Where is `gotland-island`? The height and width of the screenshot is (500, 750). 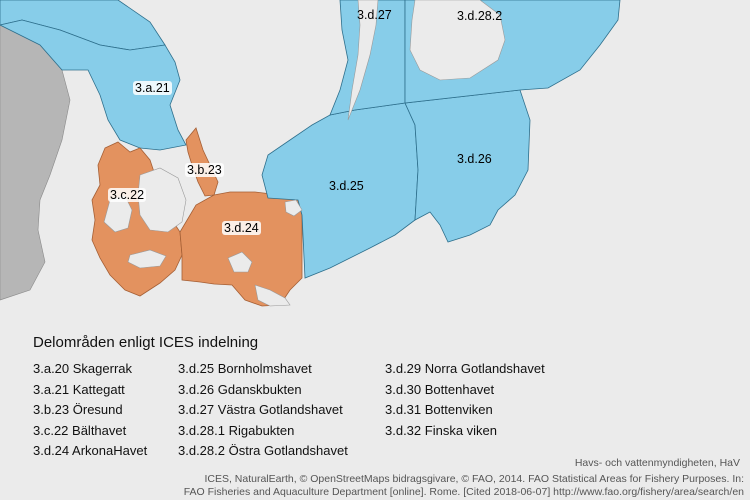
gotland-island is located at coordinates (363, 60).